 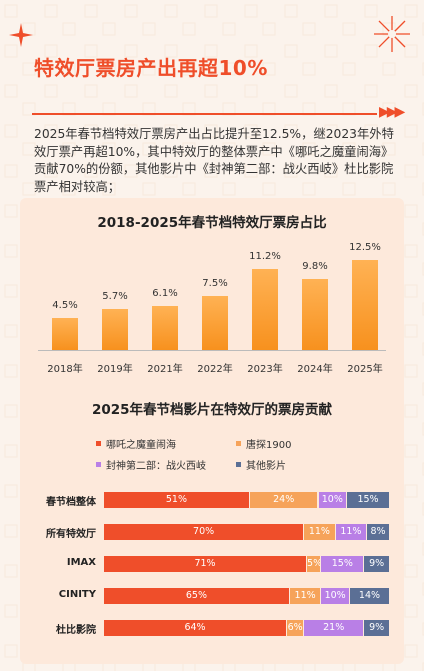 What do you see at coordinates (212, 410) in the screenshot?
I see `stacked-chart-title: 2025年春节档影片在特效厅的票房贡献` at bounding box center [212, 410].